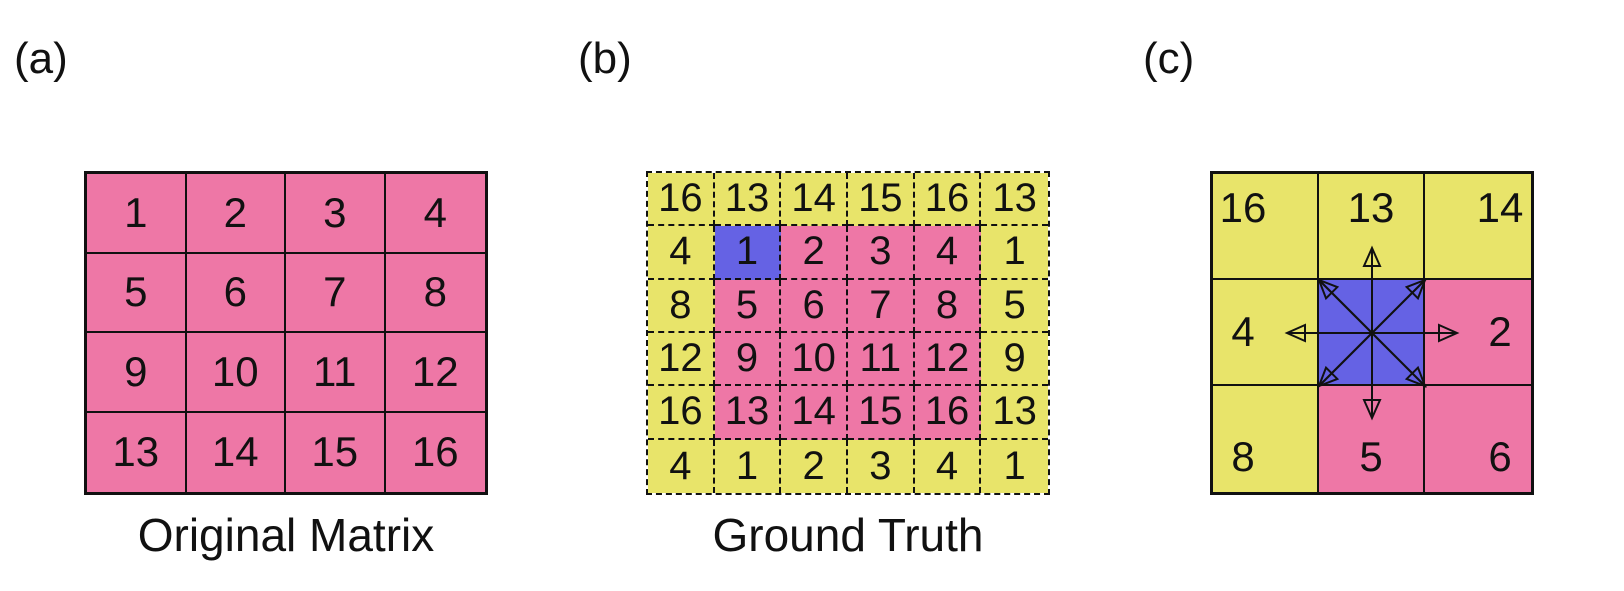 This screenshot has width=1624, height=591. Describe the element at coordinates (236, 373) in the screenshot. I see `matrix-a-cell: 10` at that location.